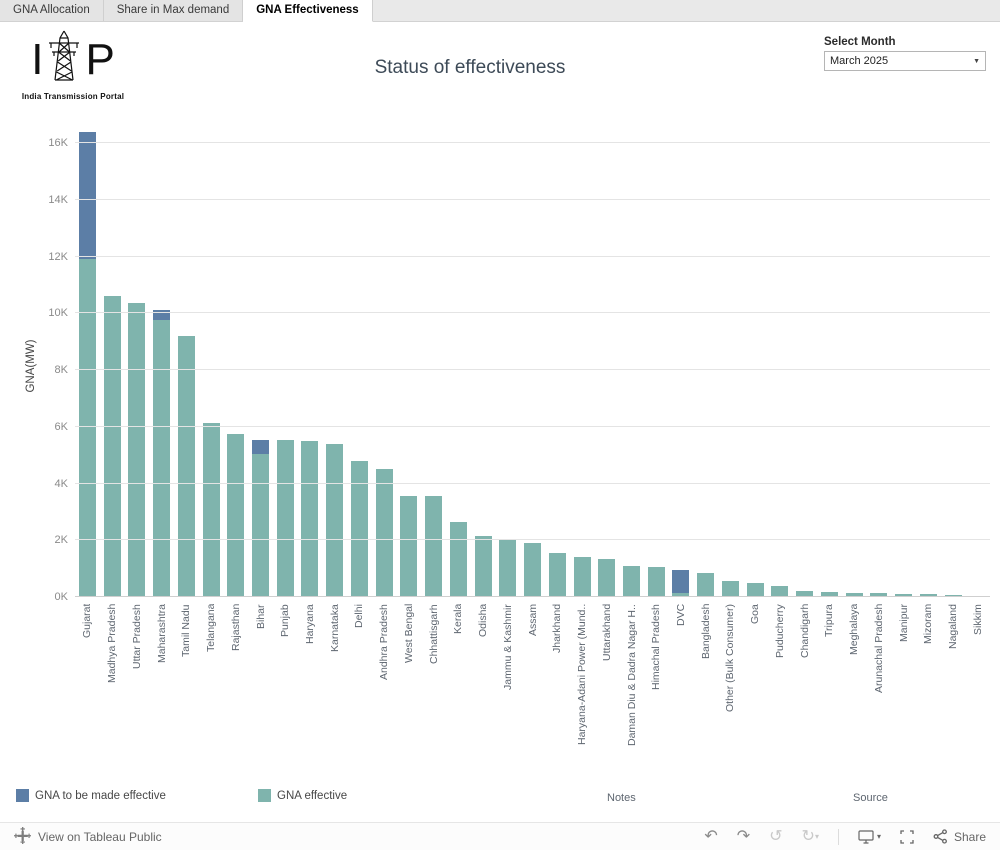 The width and height of the screenshot is (1000, 850). I want to click on tab-share-in-max-demand: Share in Max demand, so click(173, 10).